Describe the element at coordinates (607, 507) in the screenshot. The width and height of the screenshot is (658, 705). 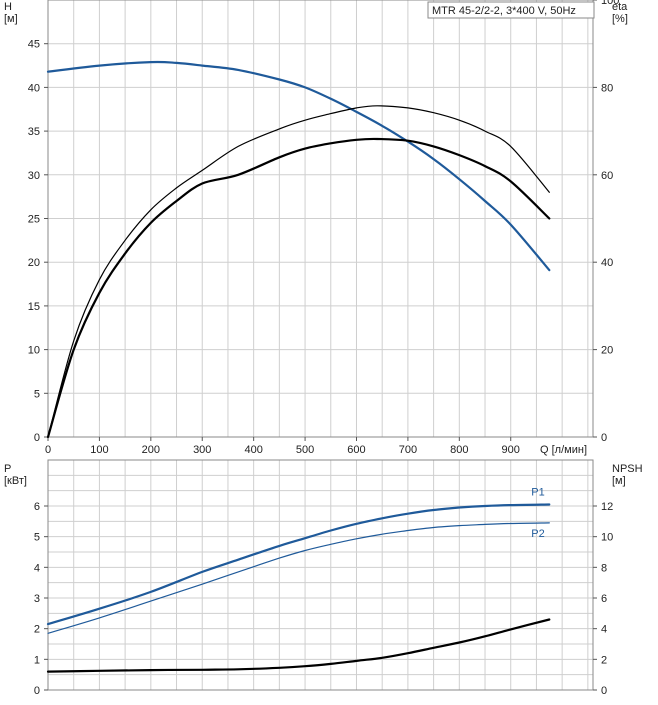
I see `y-tick-label-right: 12` at that location.